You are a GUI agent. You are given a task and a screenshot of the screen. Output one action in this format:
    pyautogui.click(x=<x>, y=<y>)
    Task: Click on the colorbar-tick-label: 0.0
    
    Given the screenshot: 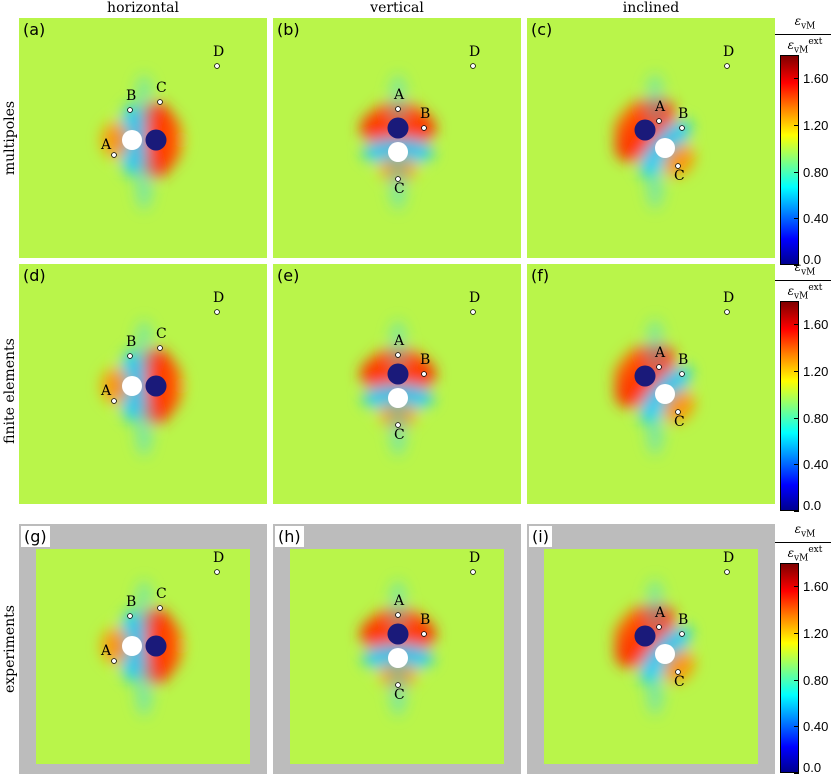 What is the action you would take?
    pyautogui.click(x=812, y=505)
    